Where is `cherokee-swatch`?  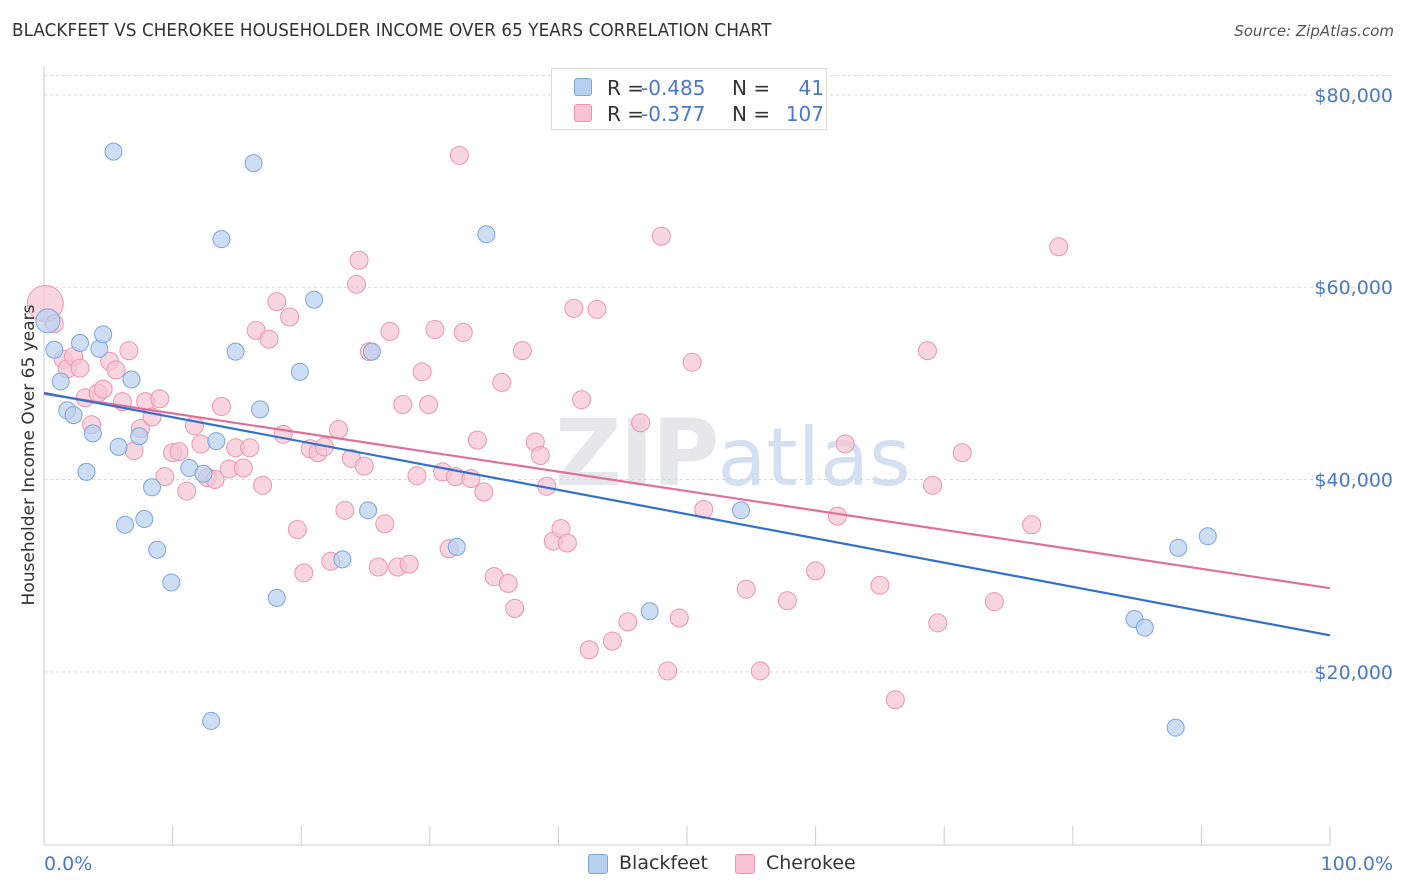 cherokee-swatch is located at coordinates (583, 113).